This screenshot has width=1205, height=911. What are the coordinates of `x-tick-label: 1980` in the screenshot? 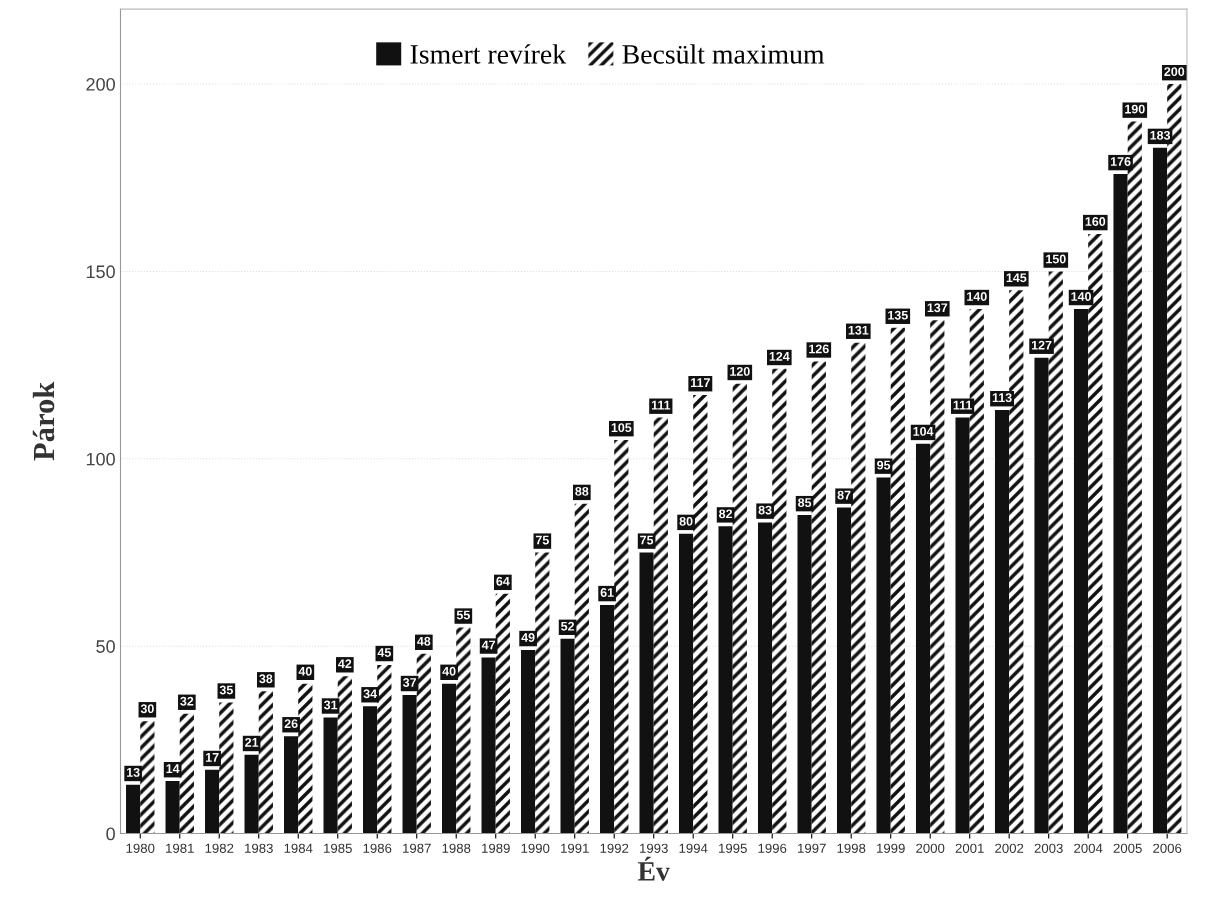 It's located at (140, 848).